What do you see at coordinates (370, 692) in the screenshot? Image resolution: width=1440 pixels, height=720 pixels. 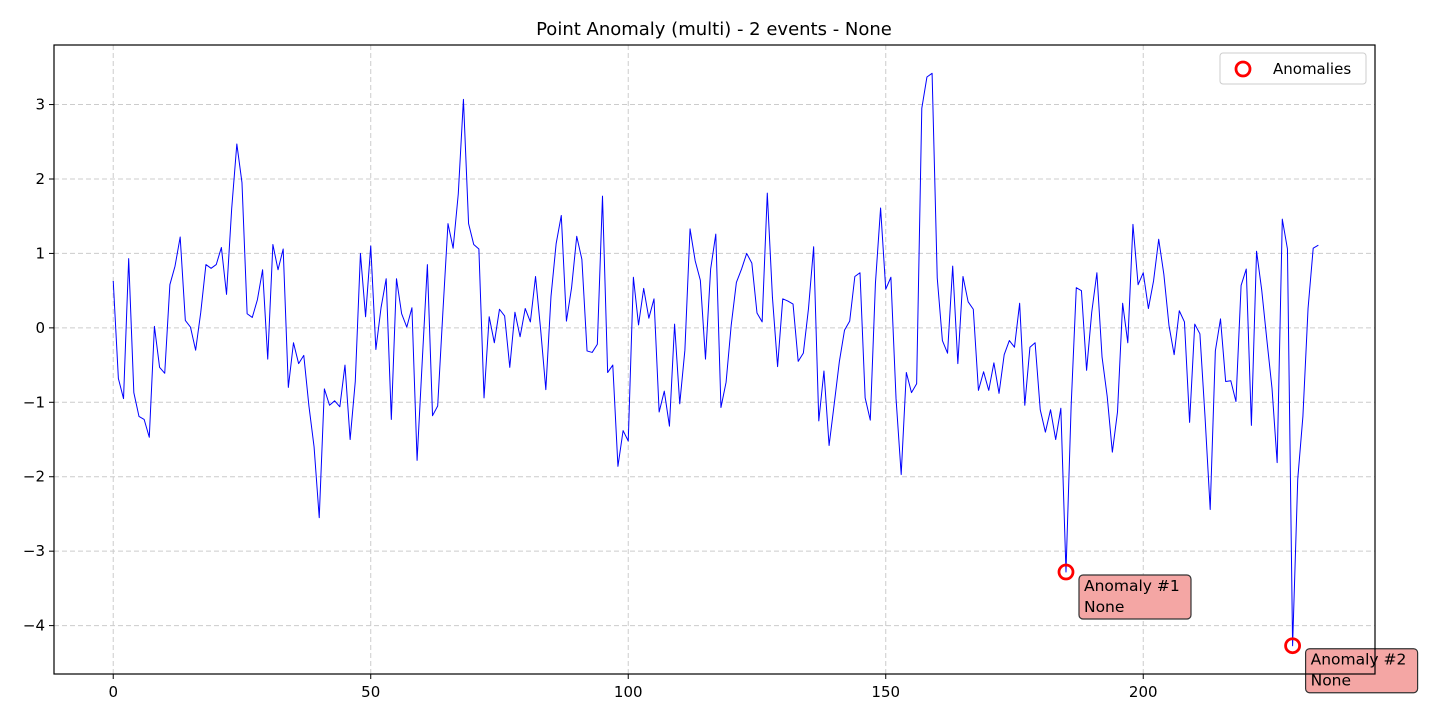 I see `x-tick-label: 50` at bounding box center [370, 692].